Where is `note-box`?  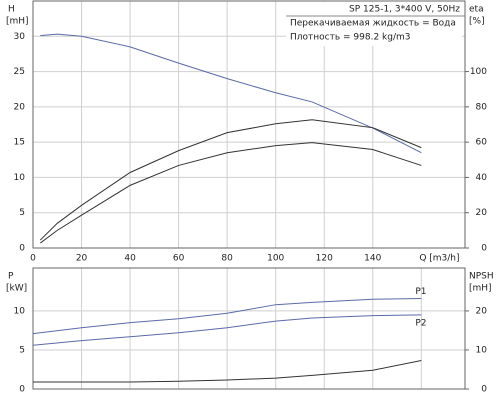 note-box is located at coordinates (374, 24).